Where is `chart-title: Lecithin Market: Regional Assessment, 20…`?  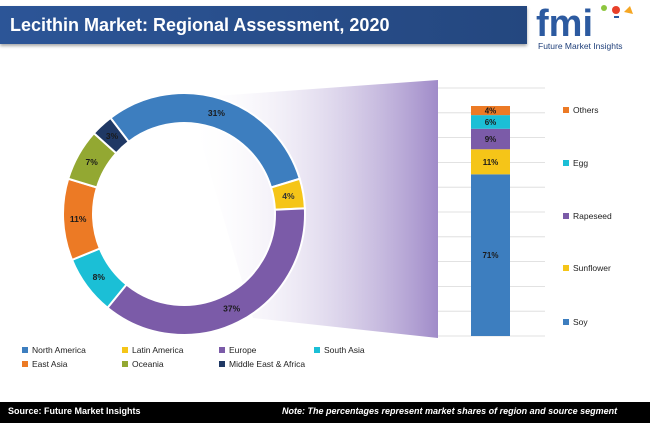
chart-title: Lecithin Market: Regional Assessment, 20… is located at coordinates (200, 25).